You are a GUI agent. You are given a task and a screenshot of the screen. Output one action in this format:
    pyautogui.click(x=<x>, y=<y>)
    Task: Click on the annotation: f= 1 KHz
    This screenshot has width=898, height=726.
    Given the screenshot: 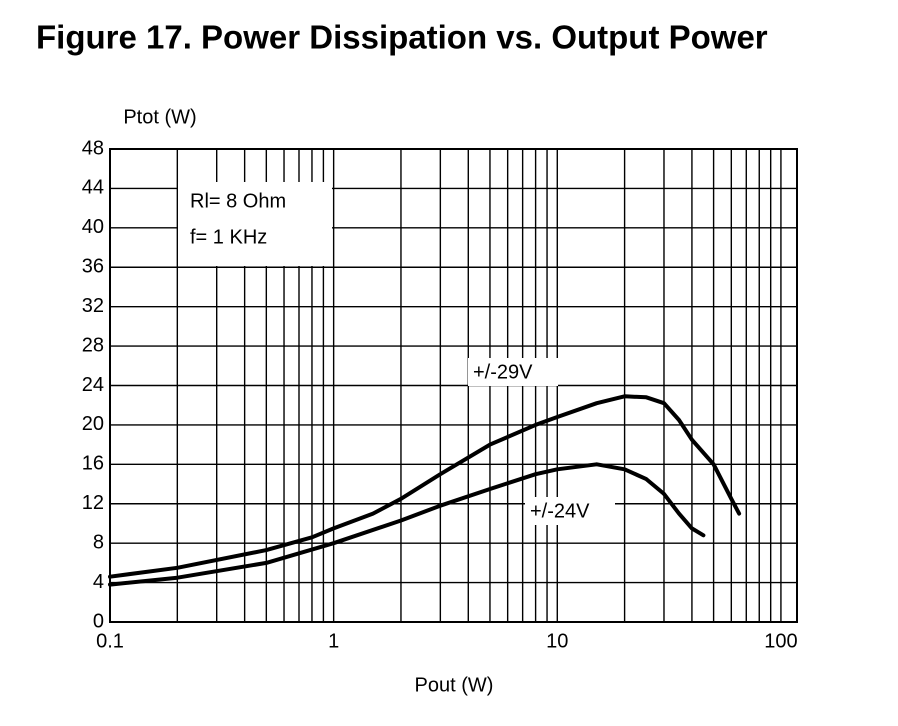 What is the action you would take?
    pyautogui.click(x=228, y=237)
    